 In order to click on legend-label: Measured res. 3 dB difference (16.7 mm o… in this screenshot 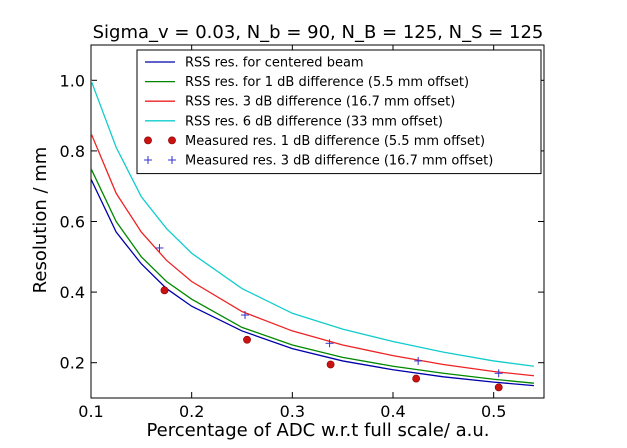, I will do `click(339, 161)`.